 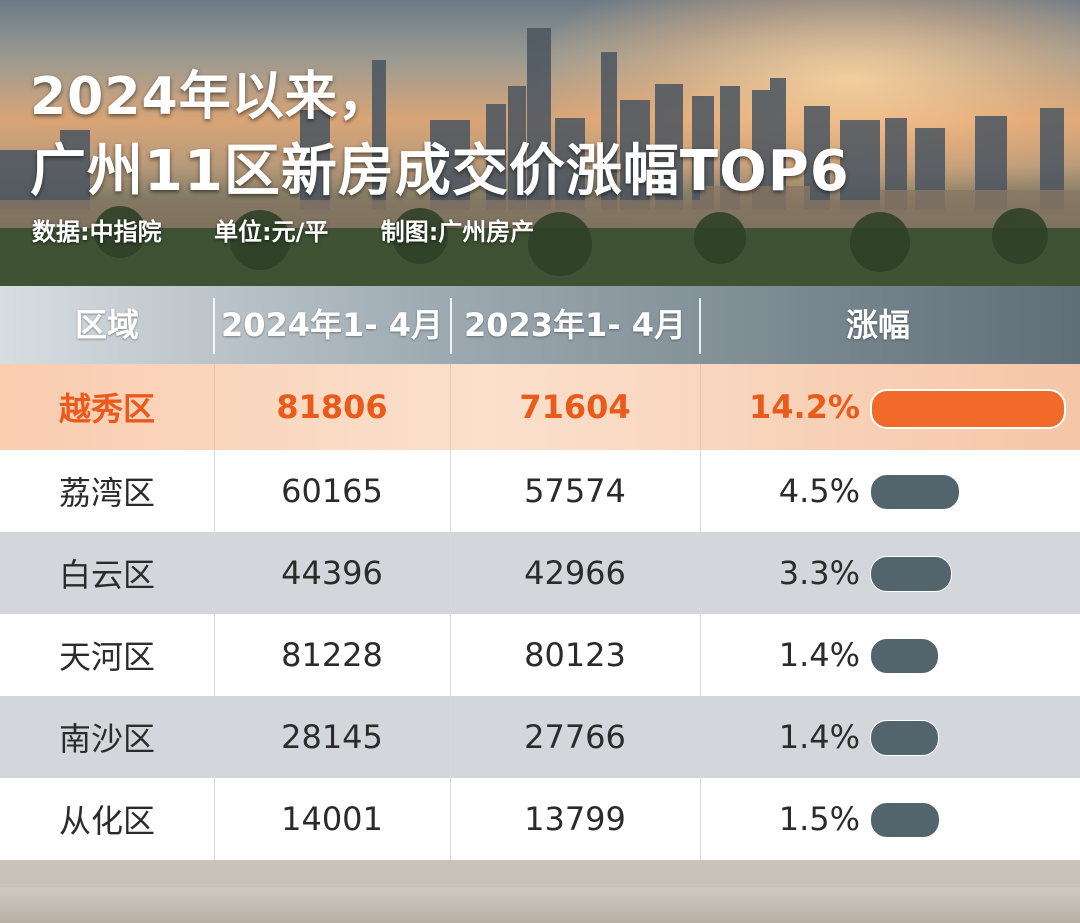 What do you see at coordinates (877, 325) in the screenshot?
I see `column-header-change: 涨幅` at bounding box center [877, 325].